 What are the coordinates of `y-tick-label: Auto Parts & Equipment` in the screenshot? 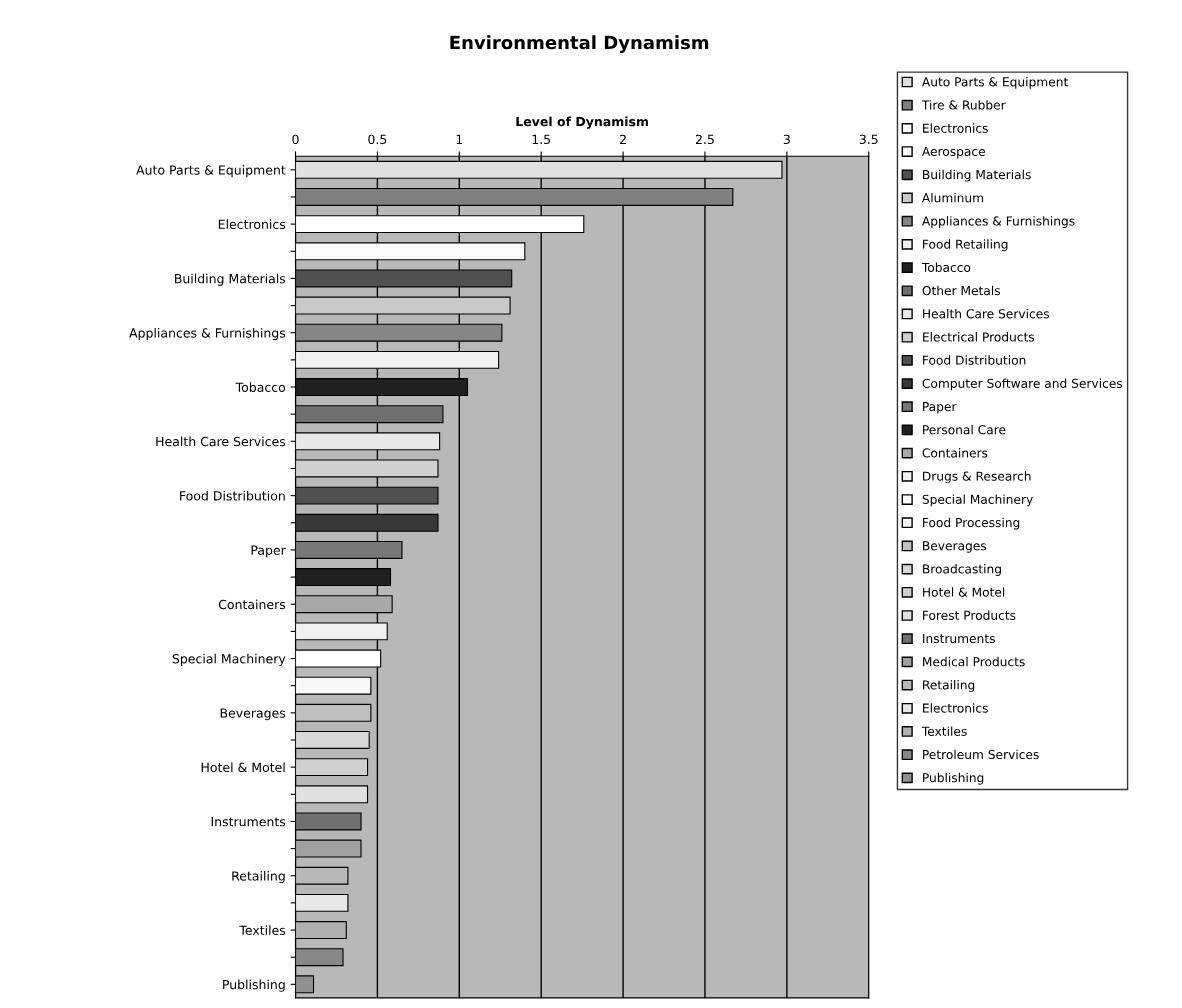 It's located at (211, 171).